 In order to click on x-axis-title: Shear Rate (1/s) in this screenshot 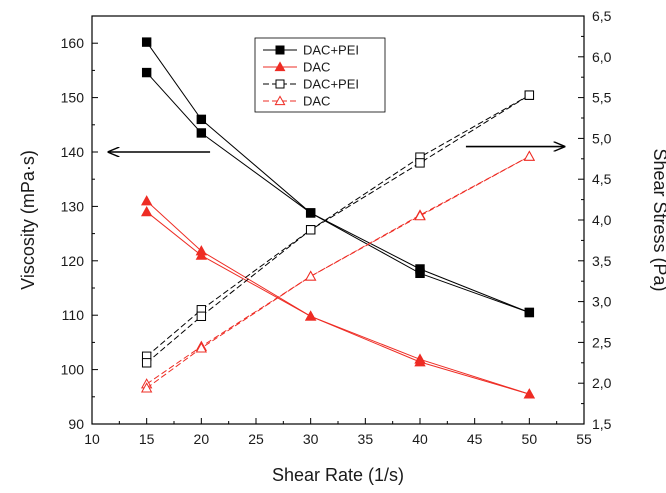, I will do `click(338, 475)`.